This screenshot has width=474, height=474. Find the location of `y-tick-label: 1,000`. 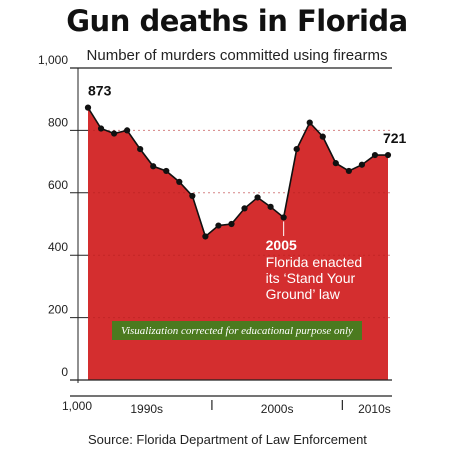

y-tick-label: 1,000 is located at coordinates (53, 60).